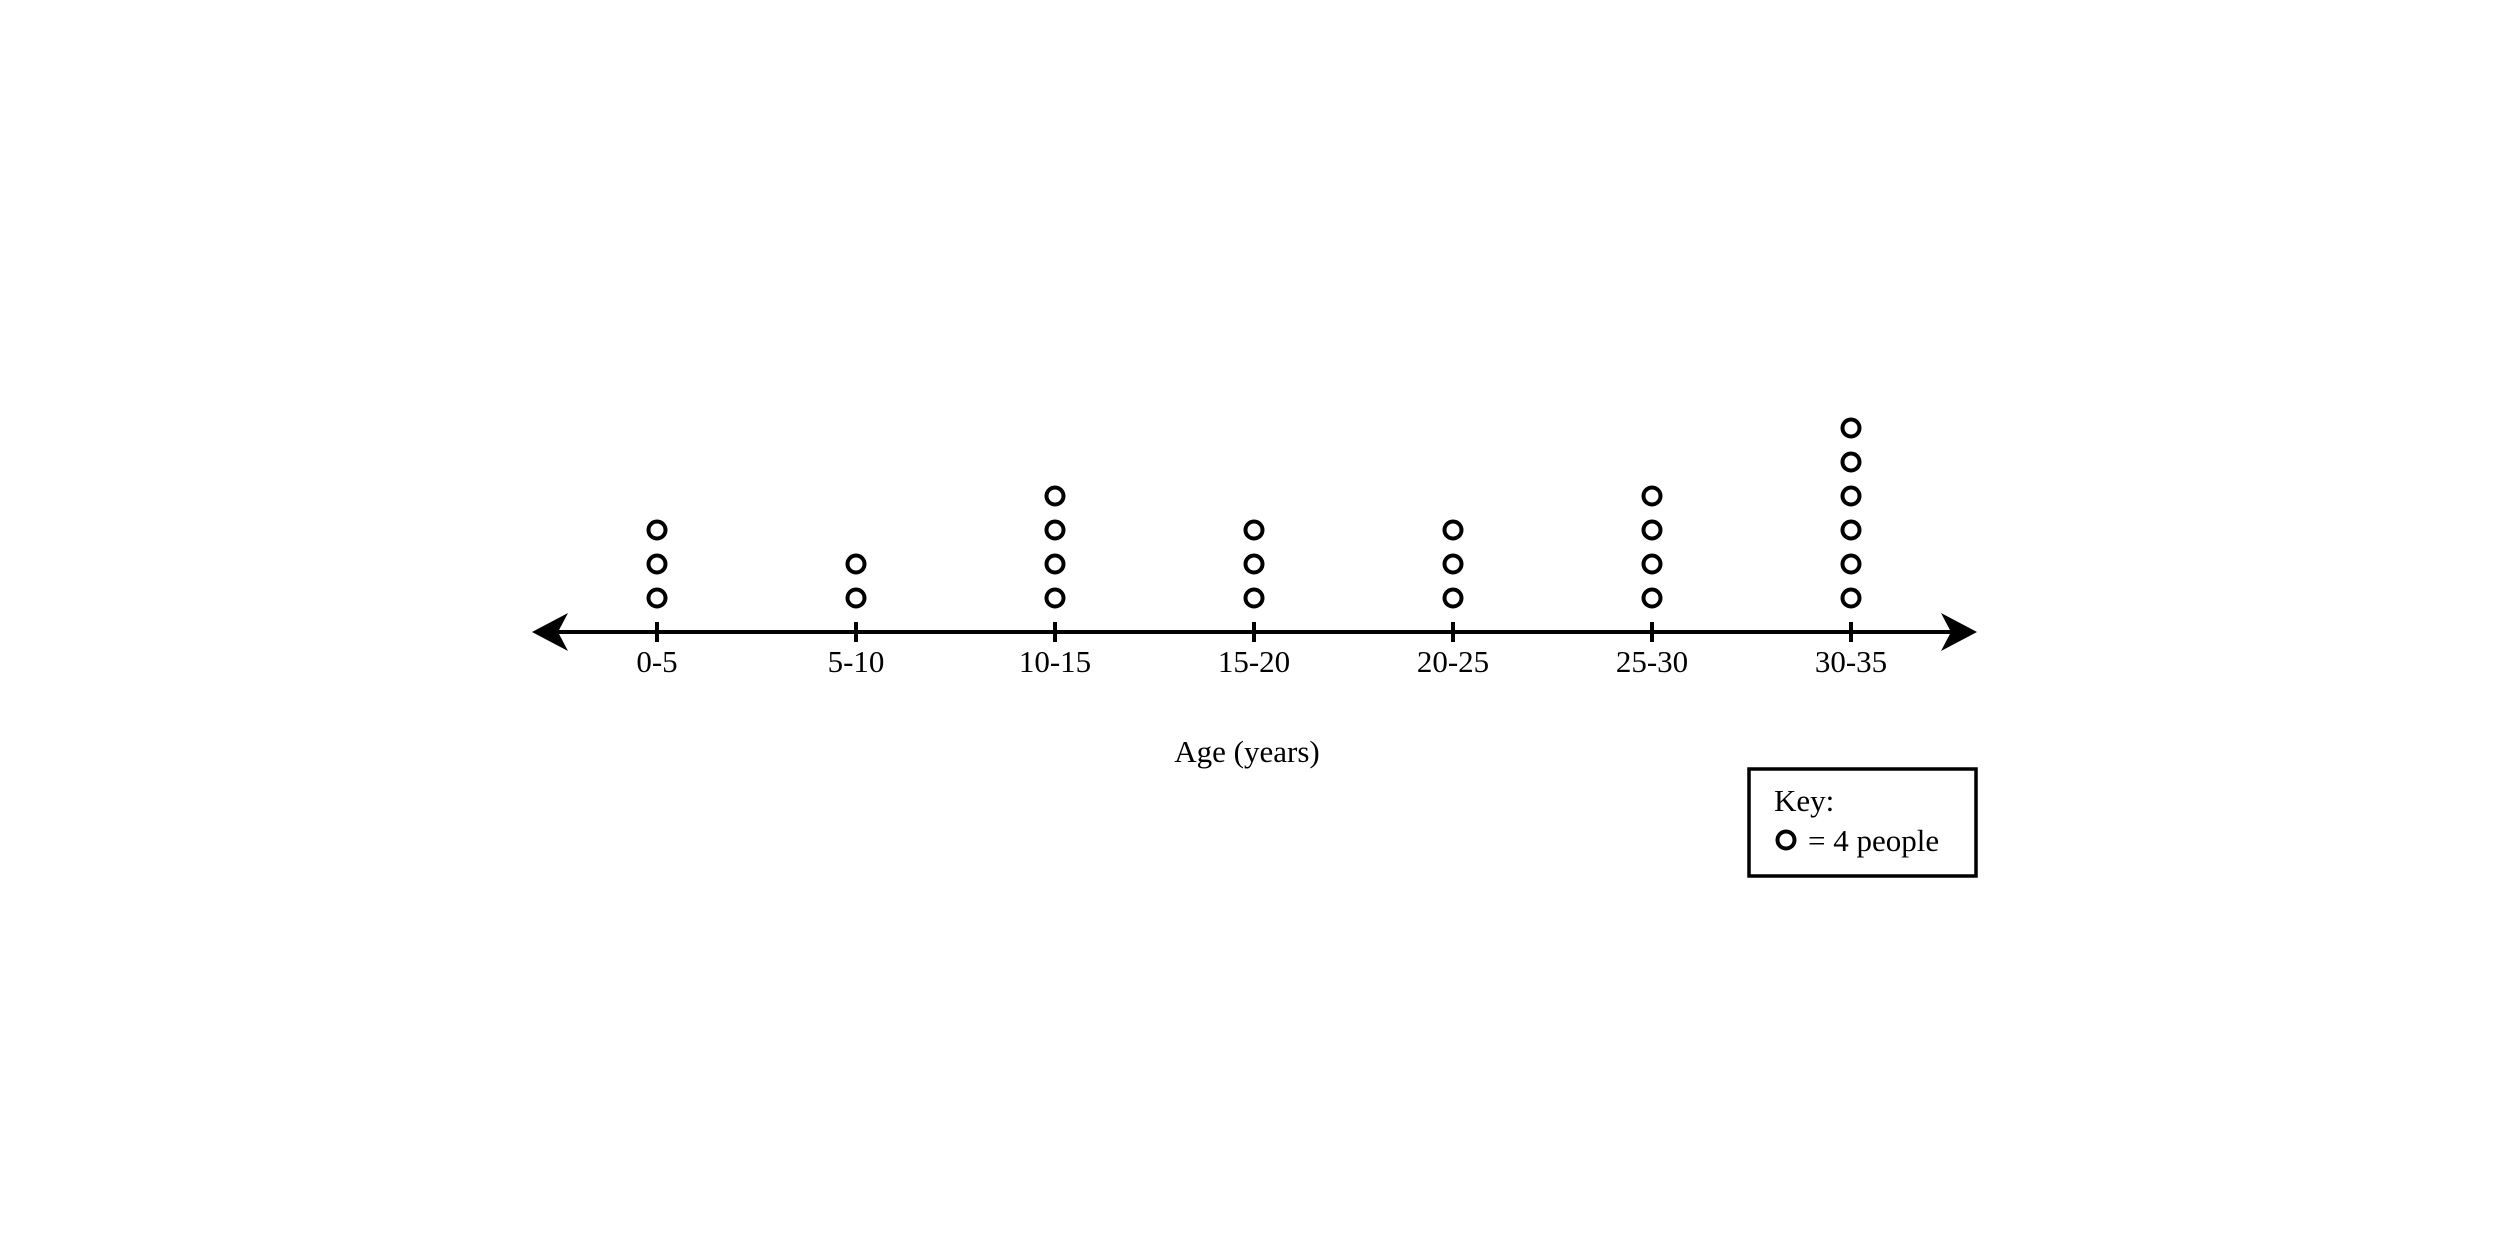 The image size is (2501, 1255). Describe the element at coordinates (1804, 800) in the screenshot. I see `key-title: Key:` at that location.